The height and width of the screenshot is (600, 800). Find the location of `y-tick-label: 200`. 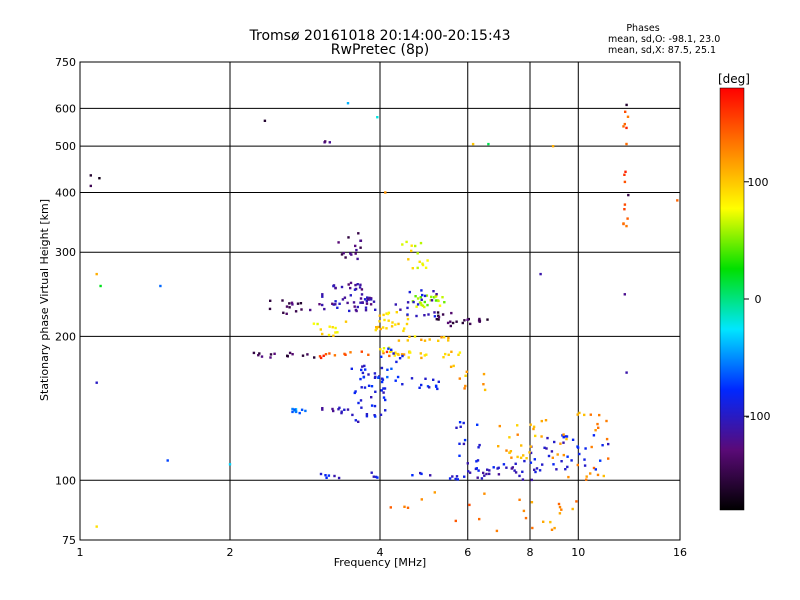

y-tick-label: 200 is located at coordinates (65, 336).